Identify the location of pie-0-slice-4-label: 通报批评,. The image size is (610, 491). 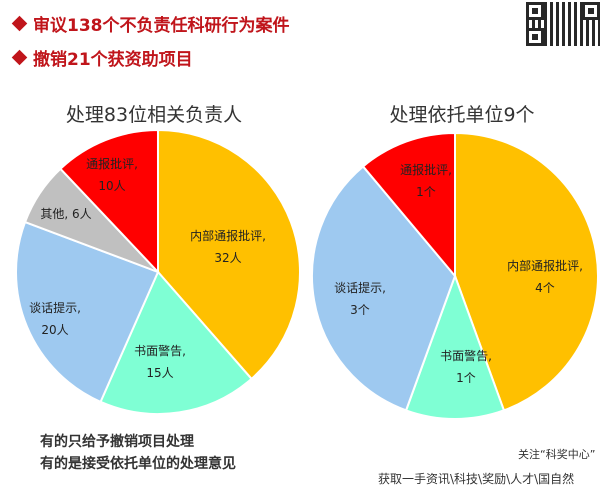
(112, 163).